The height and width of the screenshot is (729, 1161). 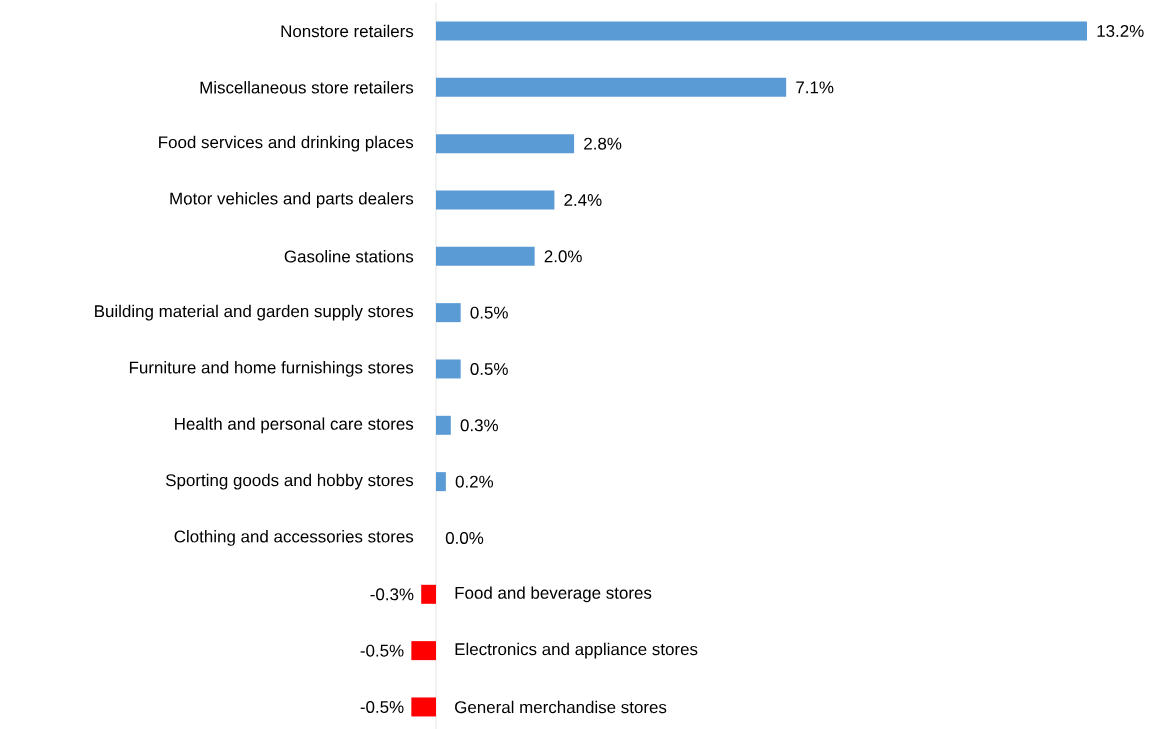 What do you see at coordinates (479, 425) in the screenshot?
I see `data-label: 0.3%` at bounding box center [479, 425].